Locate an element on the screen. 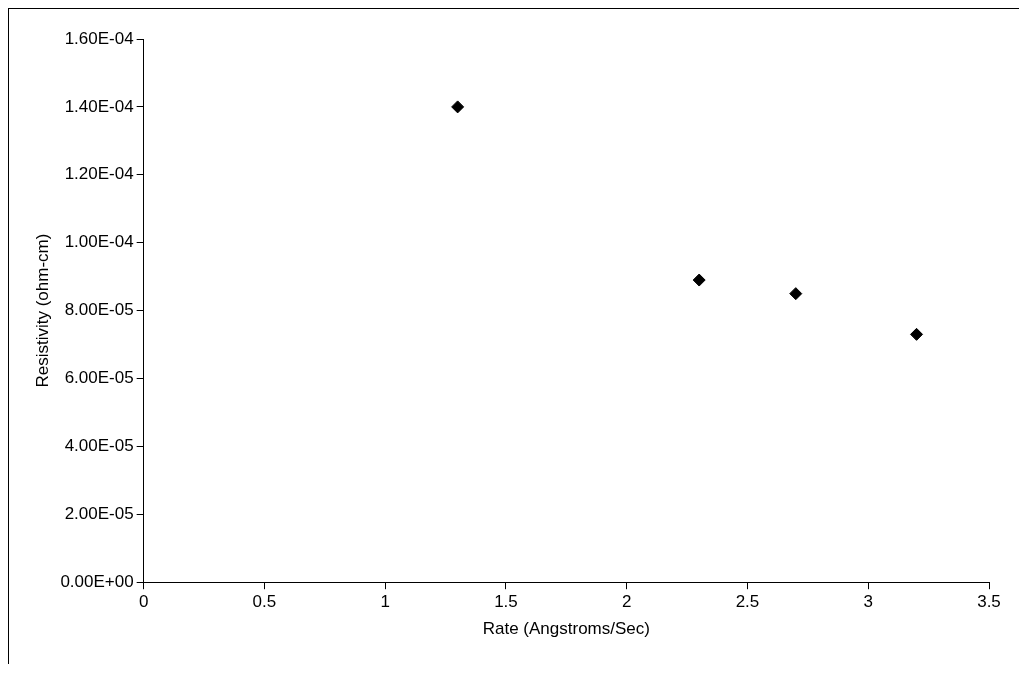  y-tick-label: 0.00E+00 is located at coordinates (97, 581).